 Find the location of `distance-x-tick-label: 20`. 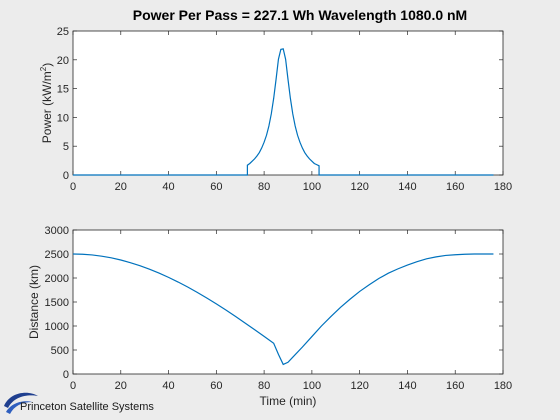

distance-x-tick-label: 20 is located at coordinates (121, 386).